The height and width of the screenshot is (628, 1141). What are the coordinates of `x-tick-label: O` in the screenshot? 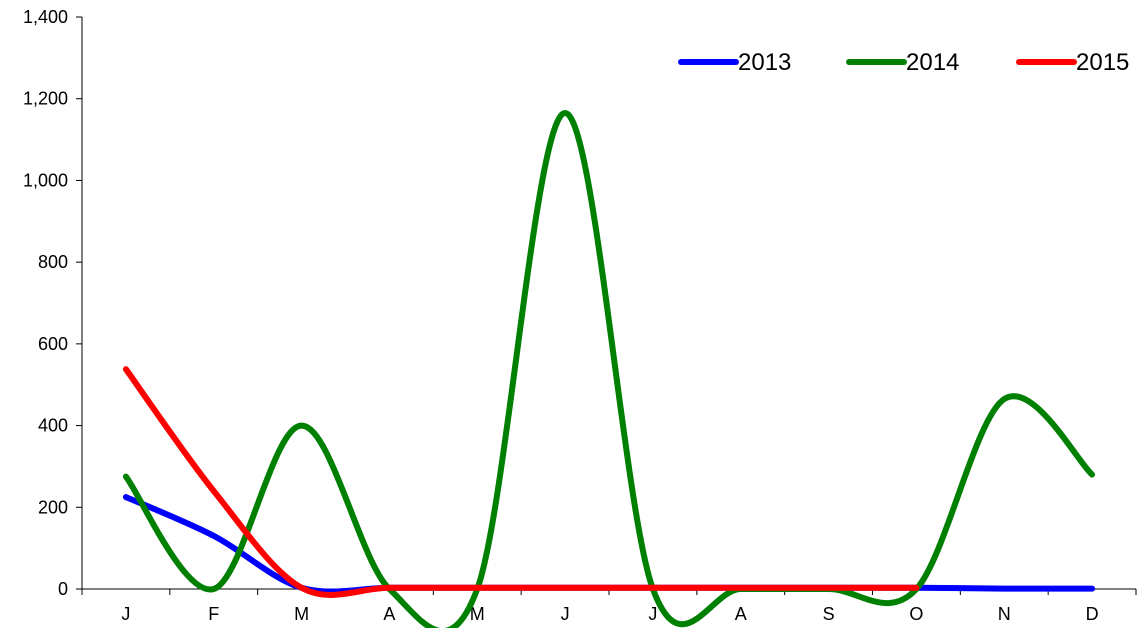 It's located at (916, 614).